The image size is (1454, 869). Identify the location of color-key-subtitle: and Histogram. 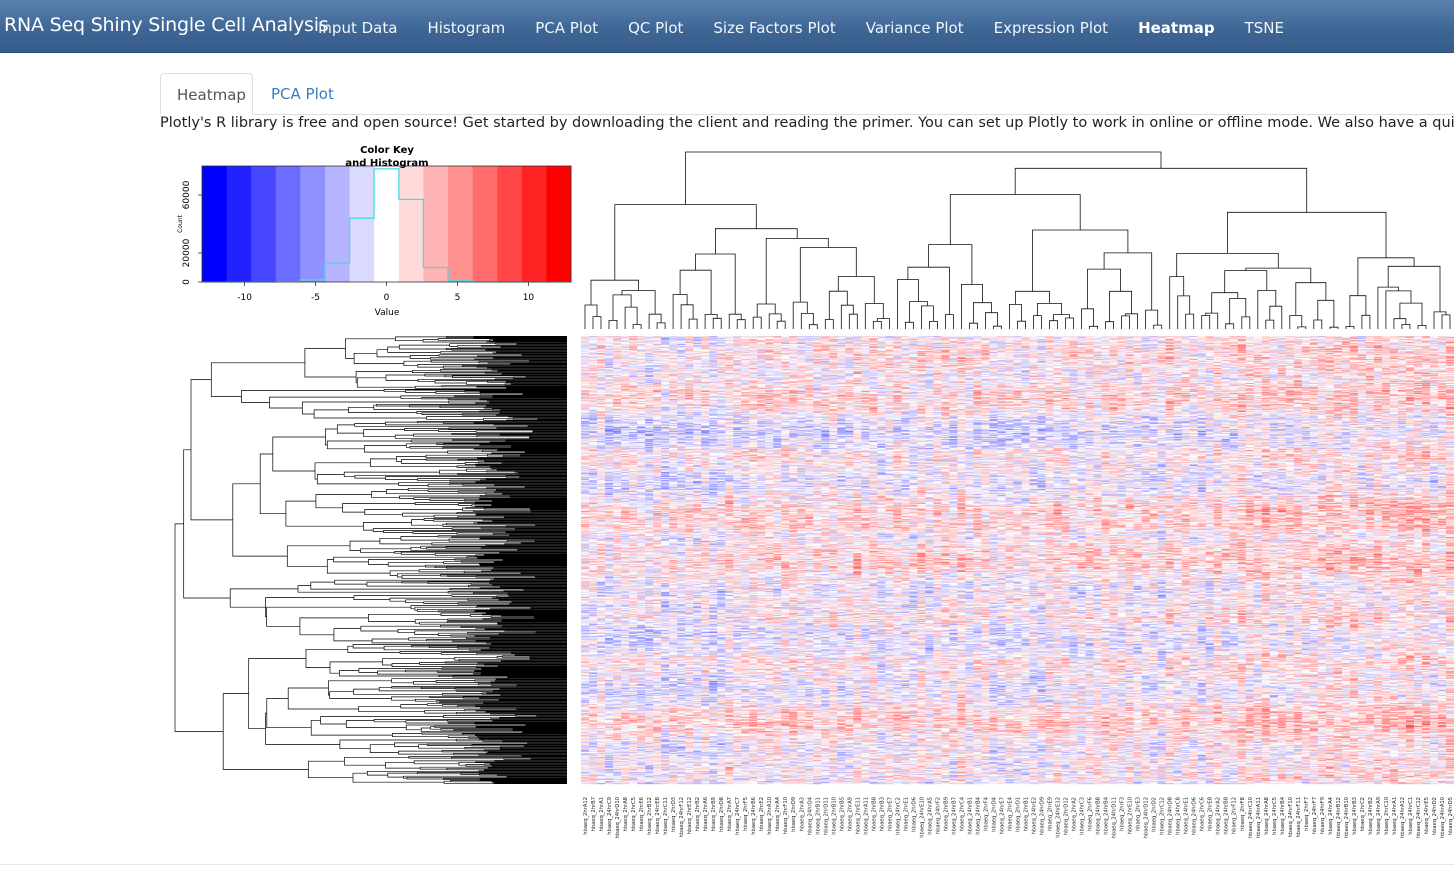
(386, 163).